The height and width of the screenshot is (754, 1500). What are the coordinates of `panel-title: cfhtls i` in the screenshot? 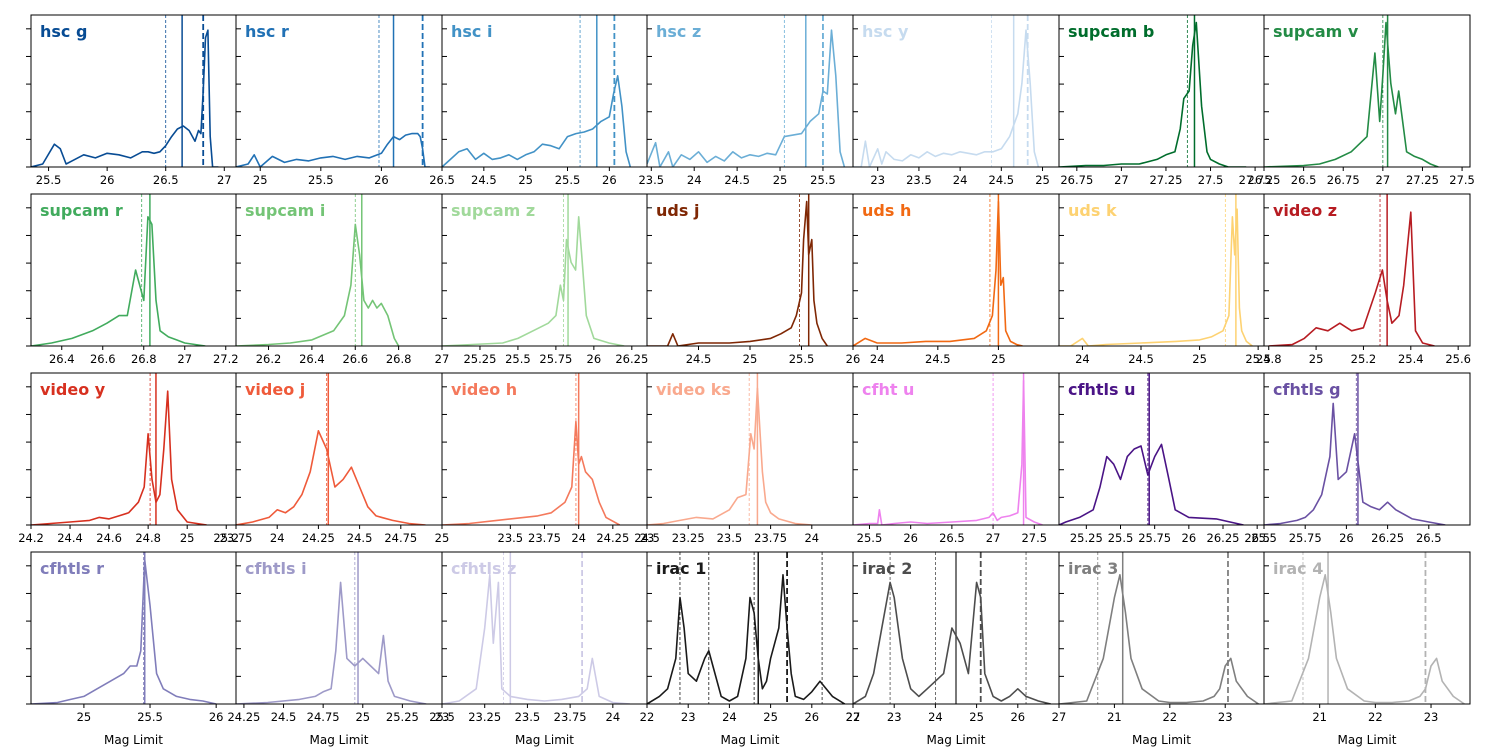 It's located at (276, 568).